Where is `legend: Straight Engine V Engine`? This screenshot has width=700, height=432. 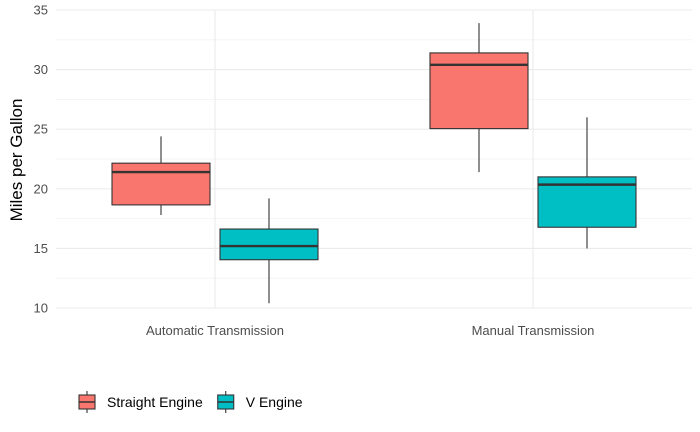
legend: Straight Engine V Engine is located at coordinates (190, 402).